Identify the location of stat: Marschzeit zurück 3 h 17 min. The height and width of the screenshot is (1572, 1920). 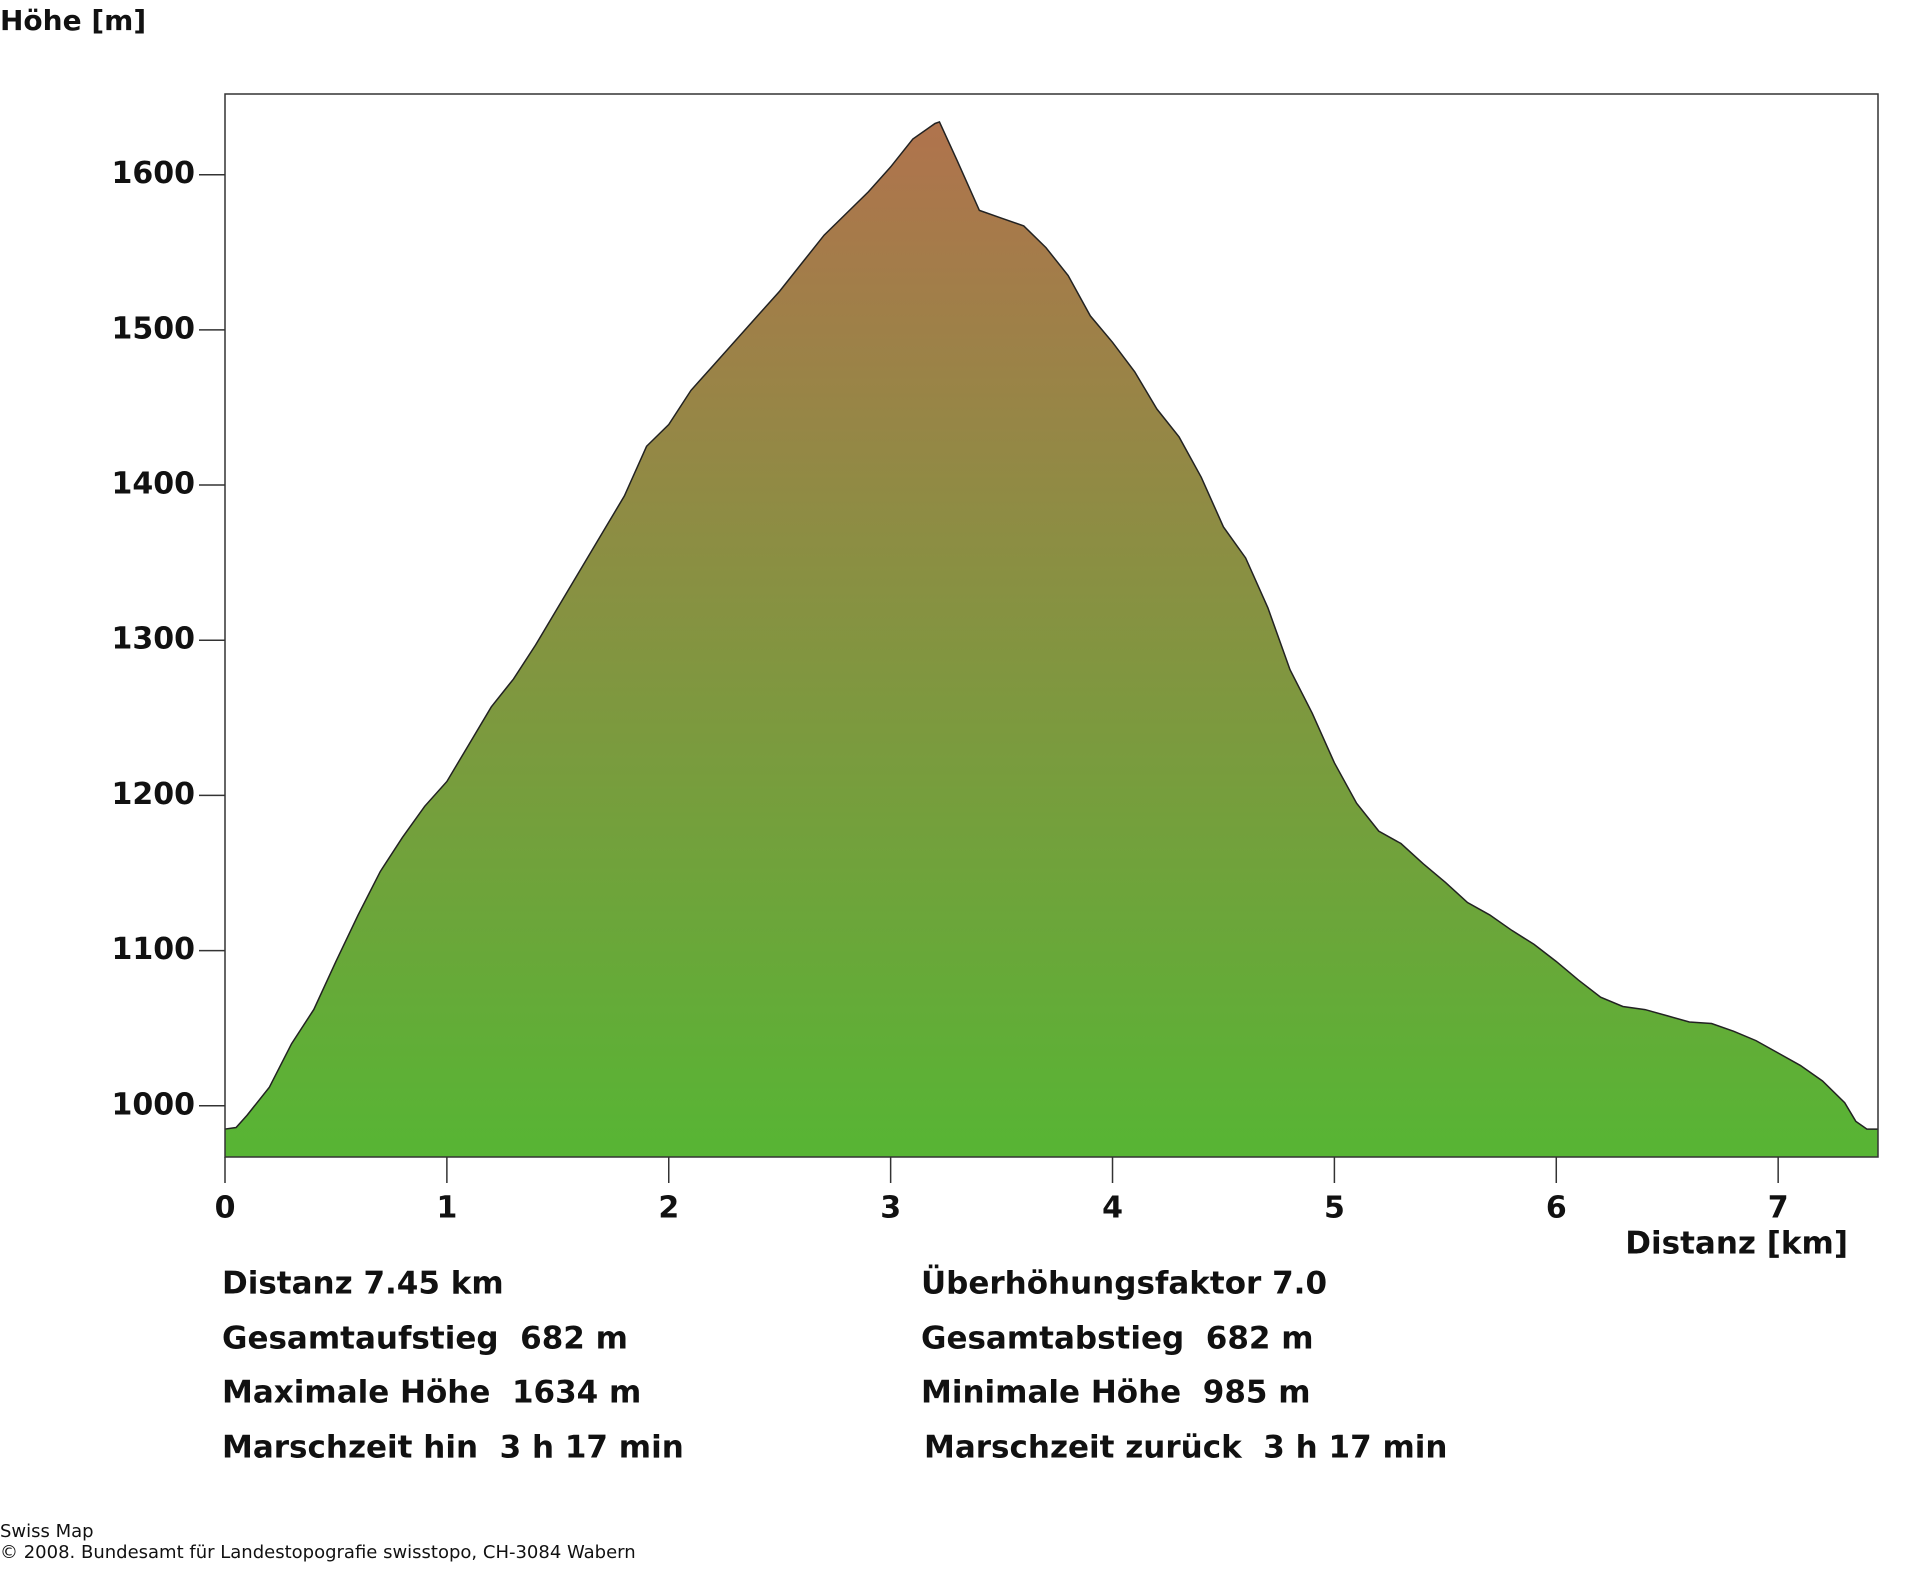
(1185, 1448).